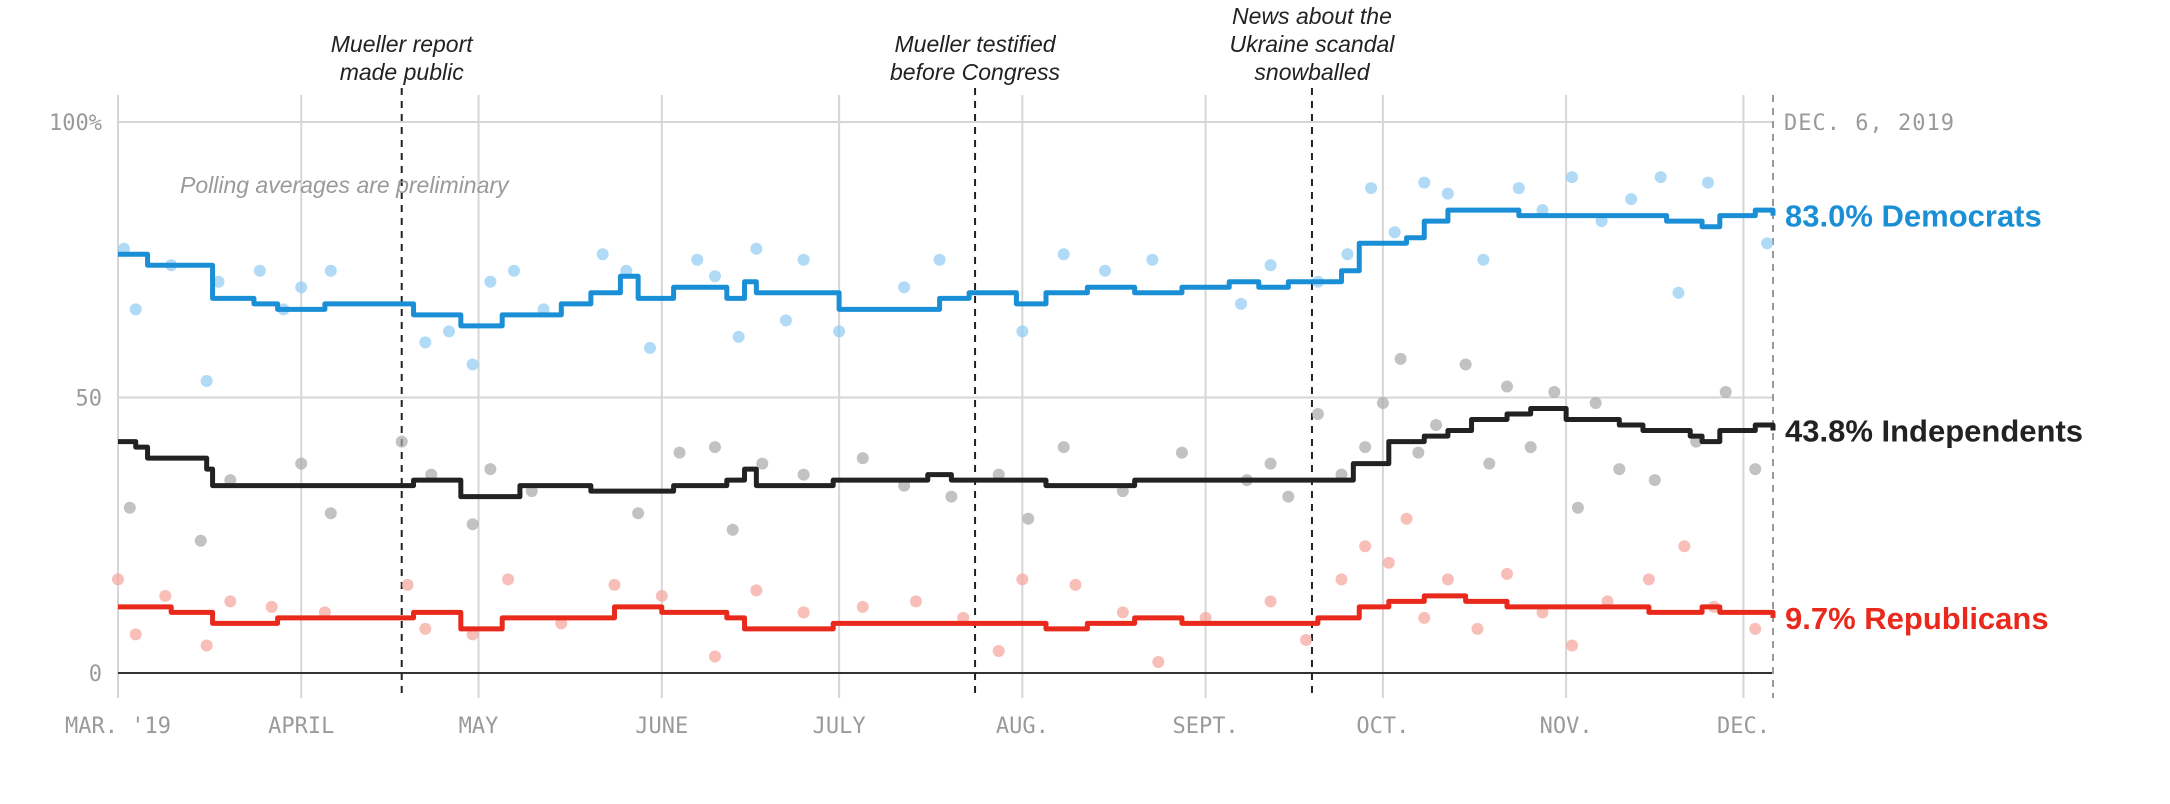 This screenshot has width=2170, height=804. I want to click on x-tick-label: AUG., so click(1022, 726).